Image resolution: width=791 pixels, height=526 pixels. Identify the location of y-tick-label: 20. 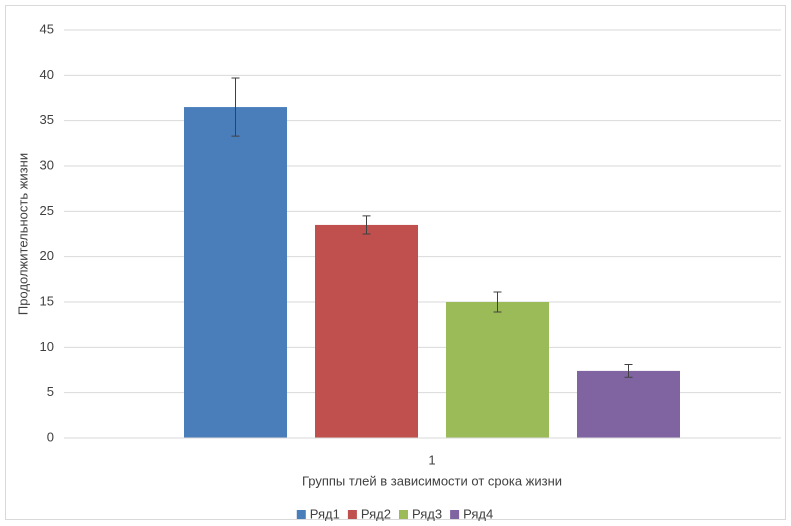
(47, 255).